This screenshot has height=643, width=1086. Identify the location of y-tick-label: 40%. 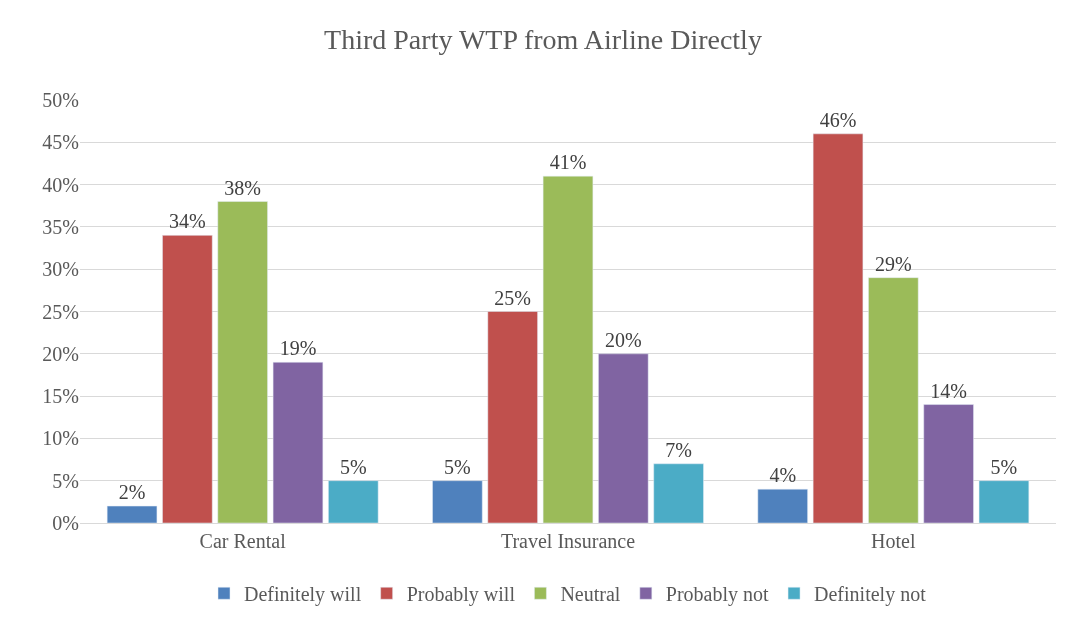
(60, 184).